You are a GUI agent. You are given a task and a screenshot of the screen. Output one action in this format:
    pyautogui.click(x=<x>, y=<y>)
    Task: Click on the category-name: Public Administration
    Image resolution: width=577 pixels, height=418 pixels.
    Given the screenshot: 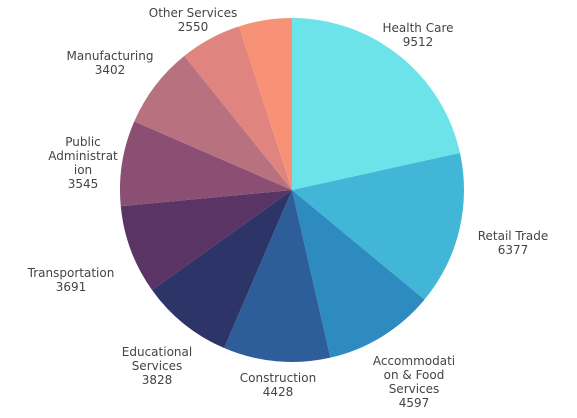 What is the action you would take?
    pyautogui.click(x=83, y=156)
    